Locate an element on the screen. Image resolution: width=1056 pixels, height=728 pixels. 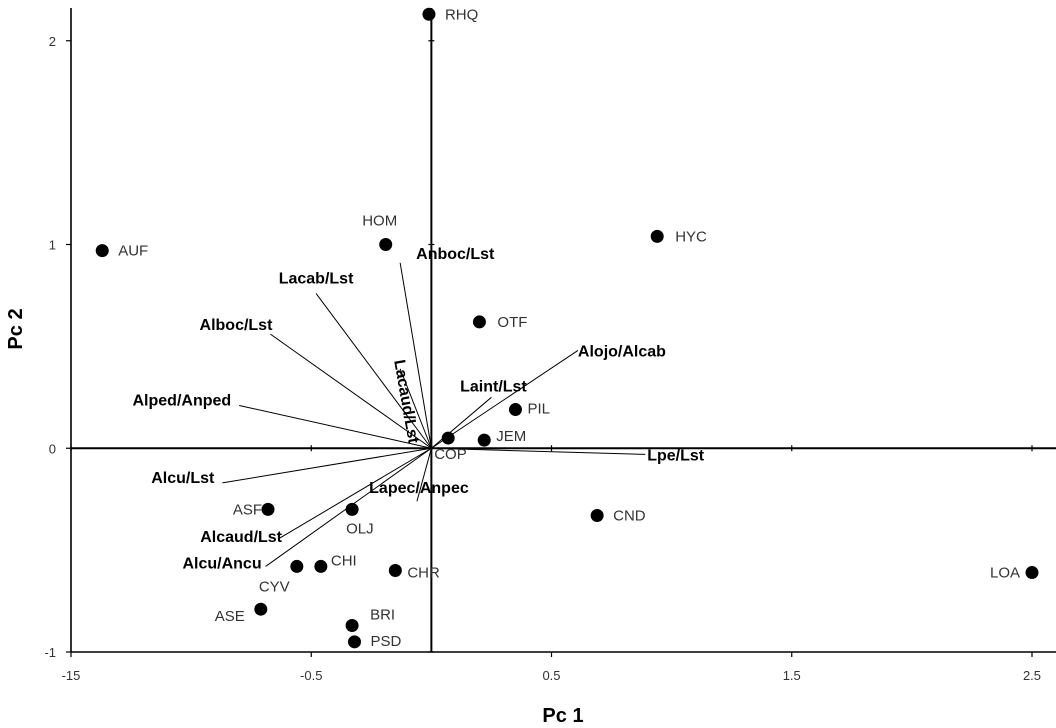
vector-label-lacab-lst: Lacab/Lst is located at coordinates (316, 278).